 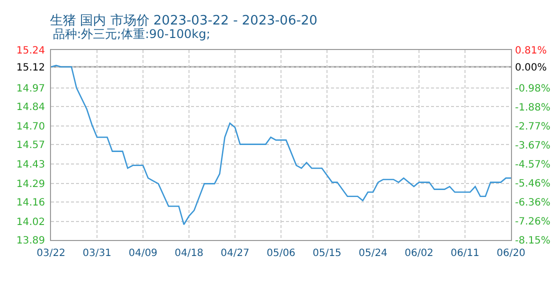 I want to click on y-tick-label: 13.89, so click(x=30, y=241).